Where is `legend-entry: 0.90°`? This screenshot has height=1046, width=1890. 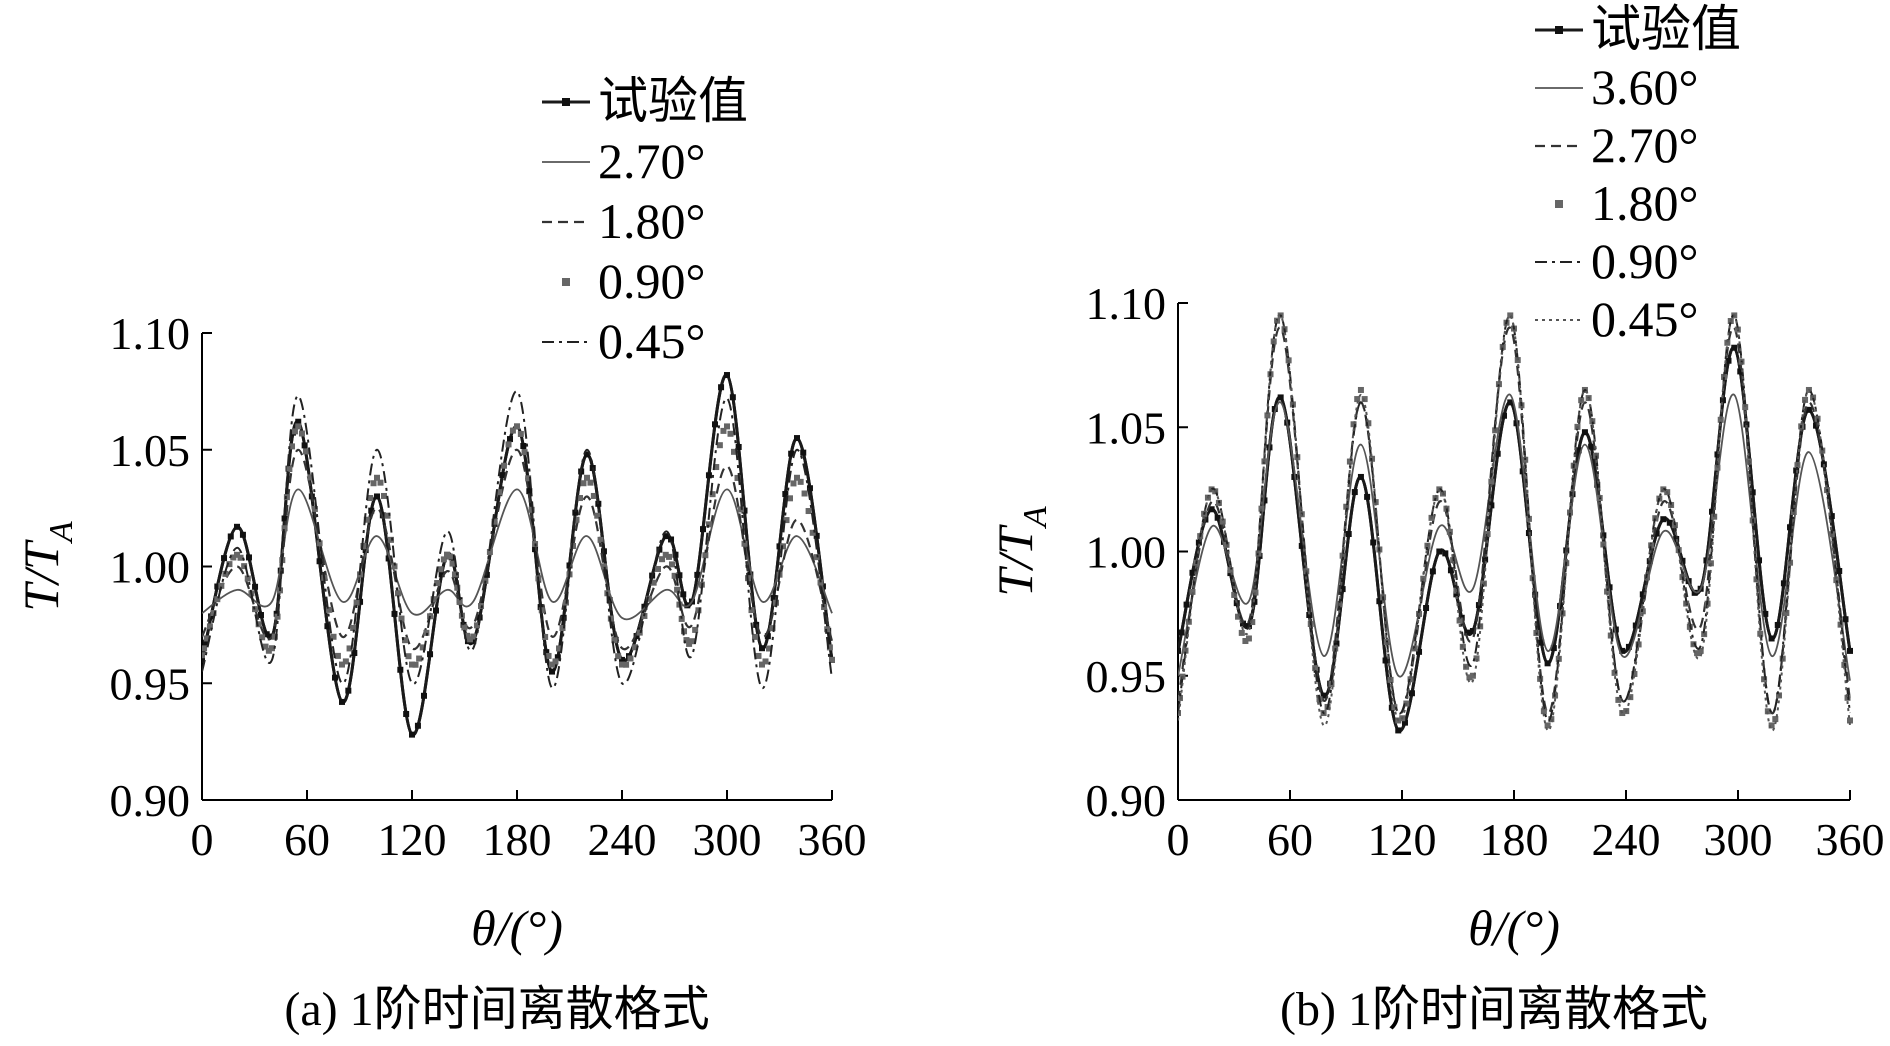
legend-entry: 0.90° is located at coordinates (634, 281).